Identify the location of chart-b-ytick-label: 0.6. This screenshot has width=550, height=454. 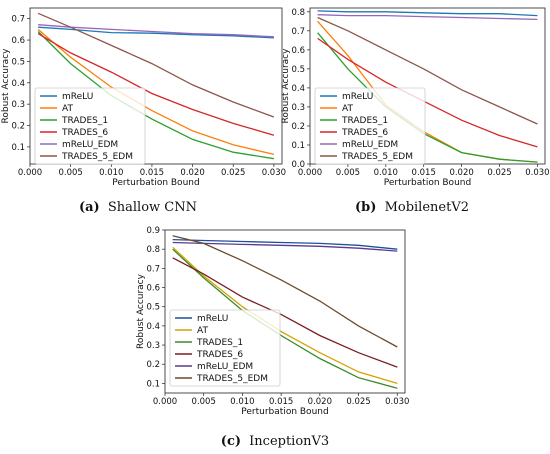
(298, 51).